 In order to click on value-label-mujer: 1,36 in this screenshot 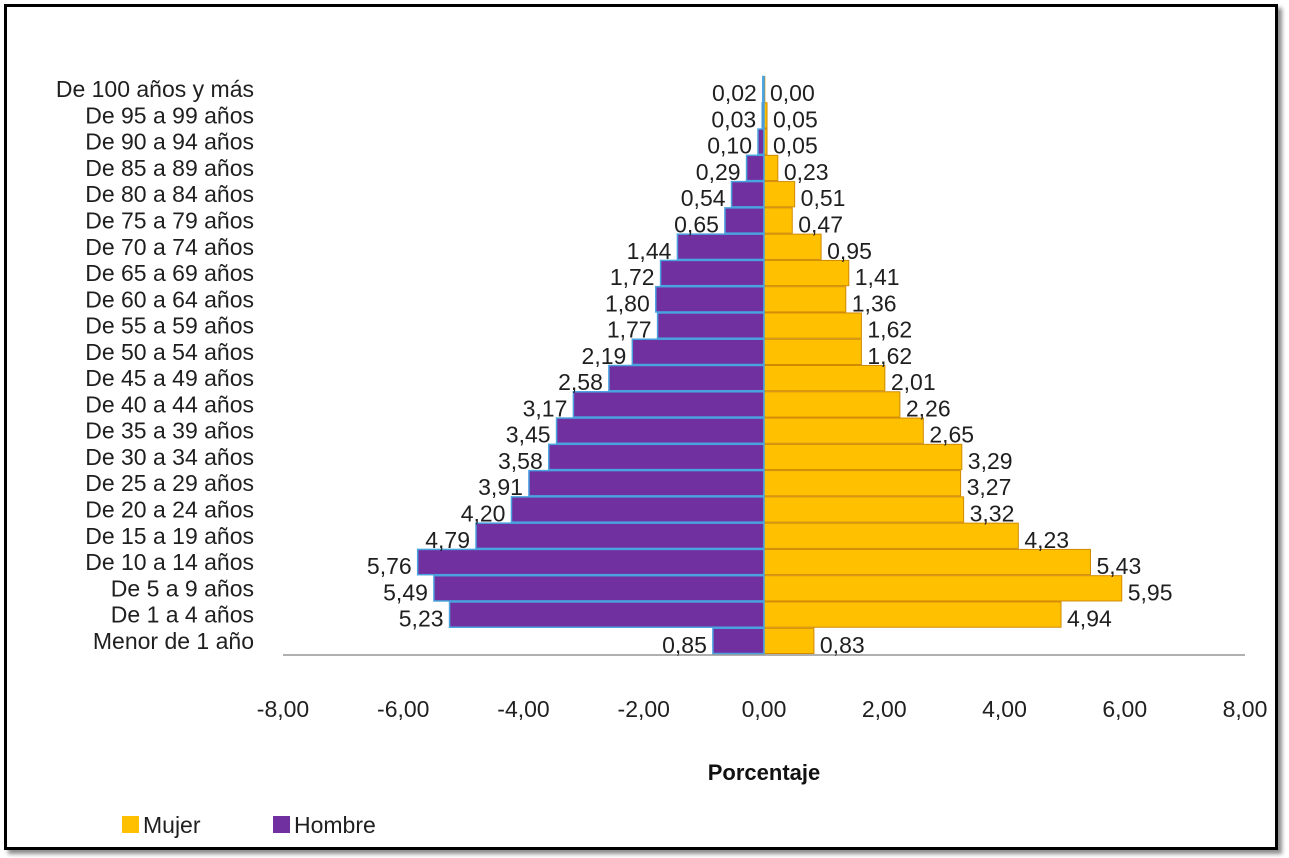, I will do `click(874, 303)`.